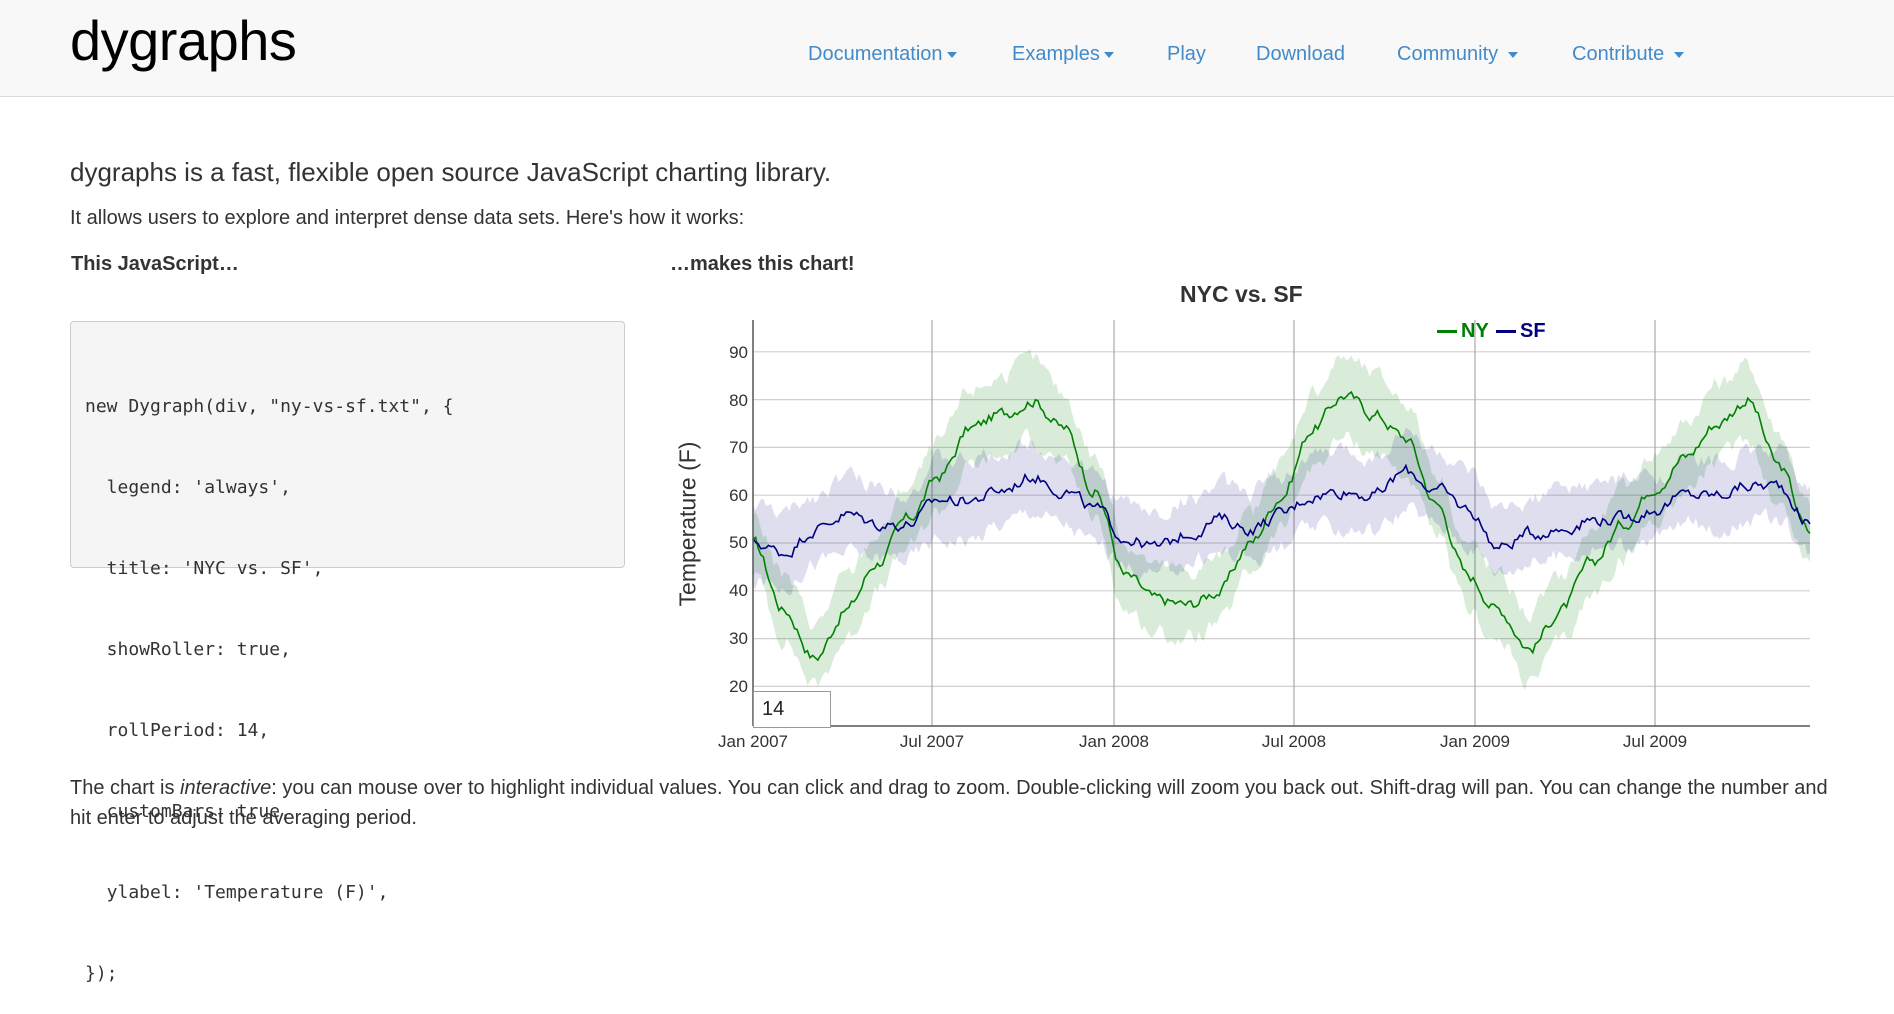 The image size is (1894, 1014). Describe the element at coordinates (1490, 331) in the screenshot. I see `chart-legend: NY SF` at that location.